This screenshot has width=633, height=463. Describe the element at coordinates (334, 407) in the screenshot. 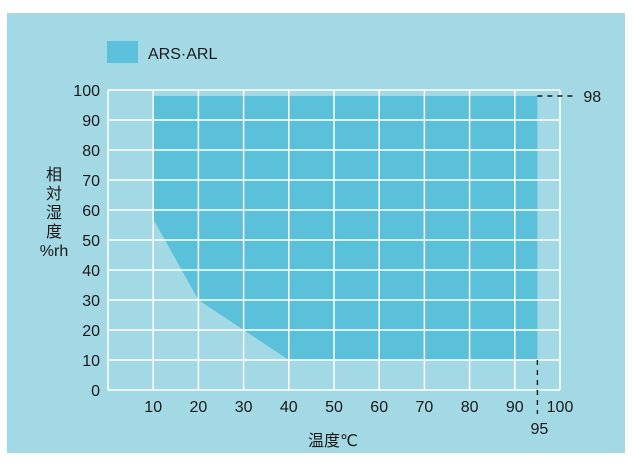

I see `x-tick-label-4: 50` at that location.